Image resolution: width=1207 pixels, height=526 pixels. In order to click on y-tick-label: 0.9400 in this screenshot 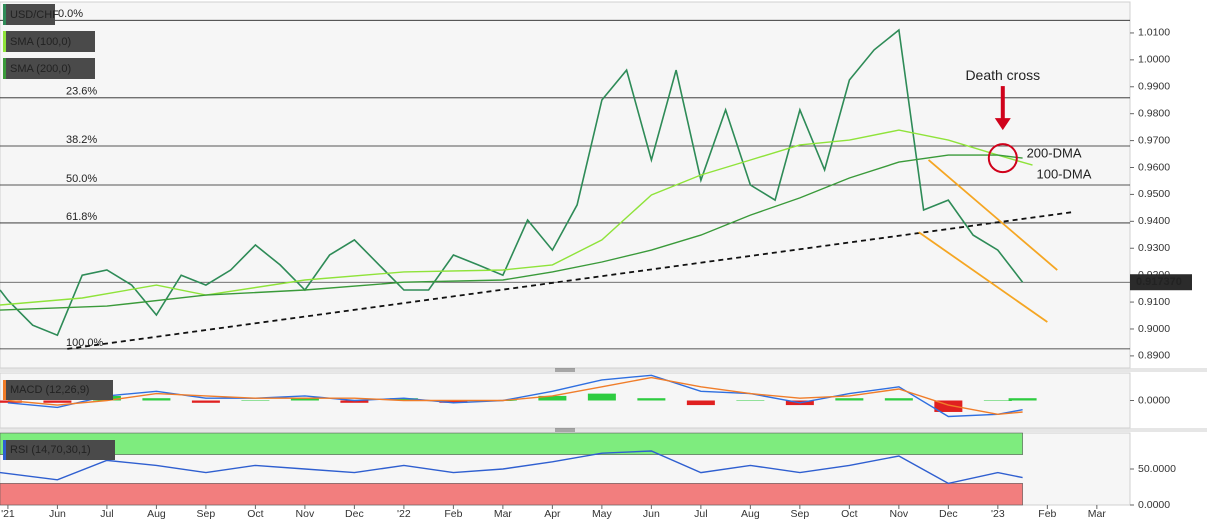, I will do `click(1154, 221)`.